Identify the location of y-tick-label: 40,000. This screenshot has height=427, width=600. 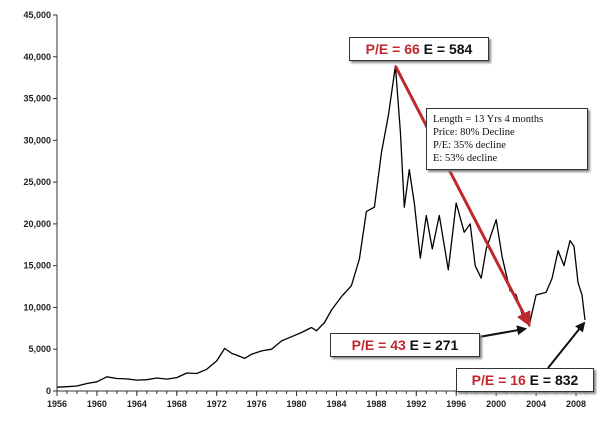
(37, 57).